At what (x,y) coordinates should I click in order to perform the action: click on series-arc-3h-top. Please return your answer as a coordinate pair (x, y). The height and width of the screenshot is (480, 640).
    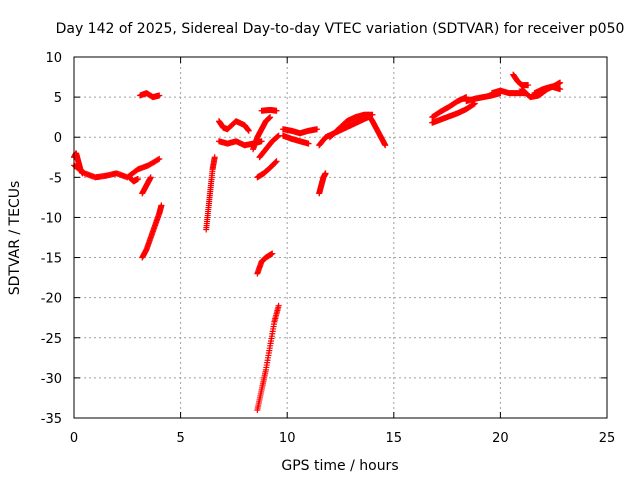
    Looking at the image, I should click on (150, 95).